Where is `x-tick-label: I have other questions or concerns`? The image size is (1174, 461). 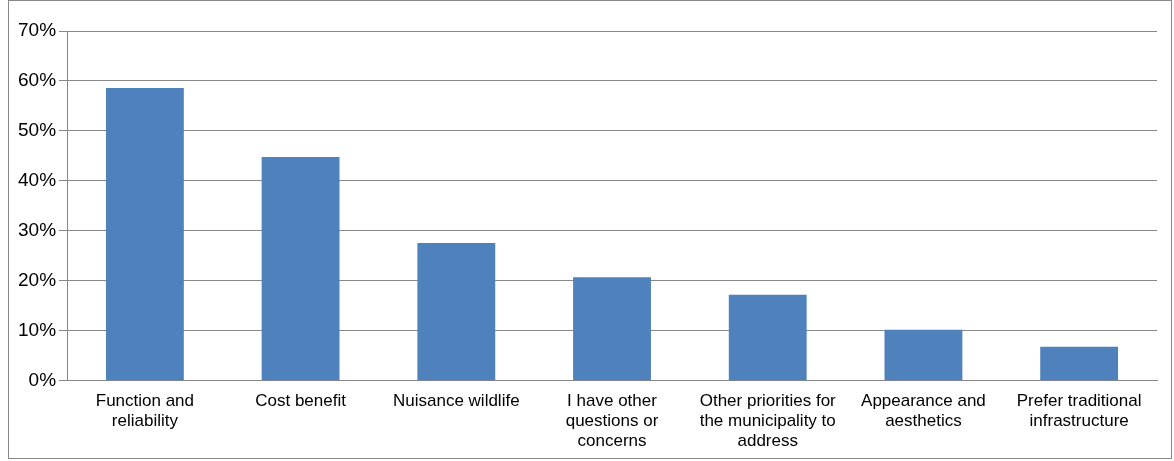
x-tick-label: I have other questions or concerns is located at coordinates (612, 420).